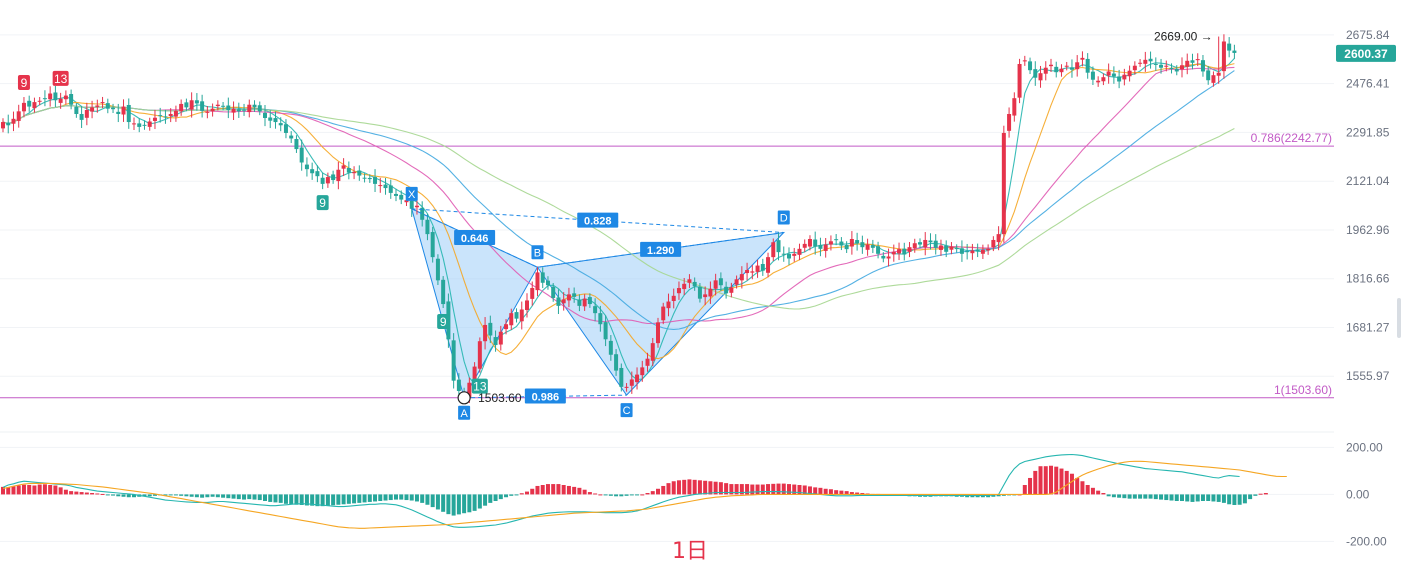 Image resolution: width=1401 pixels, height=575 pixels. What do you see at coordinates (1399, 318) in the screenshot?
I see `price-scale-handle` at bounding box center [1399, 318].